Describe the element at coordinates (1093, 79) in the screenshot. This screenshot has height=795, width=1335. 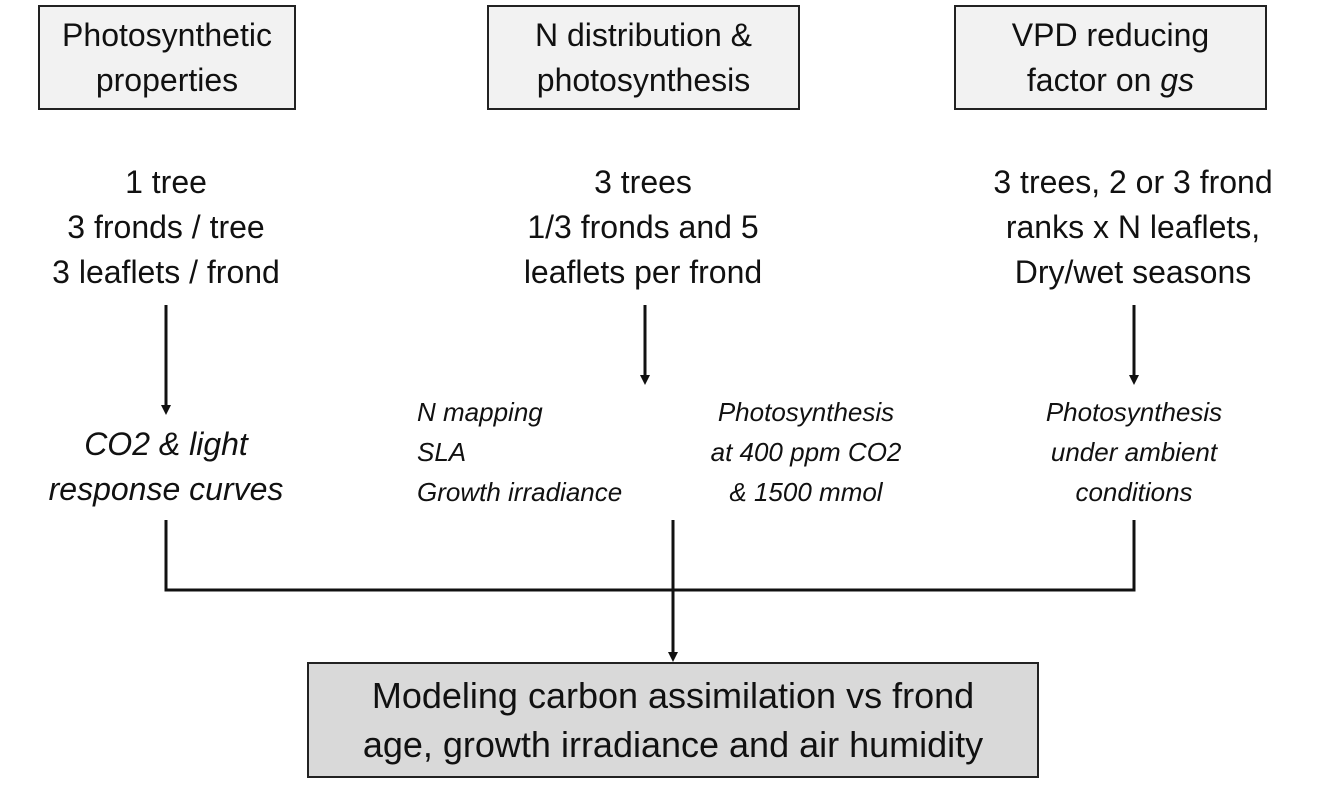
I see `box-vpd-line2-prefix: factor on` at that location.